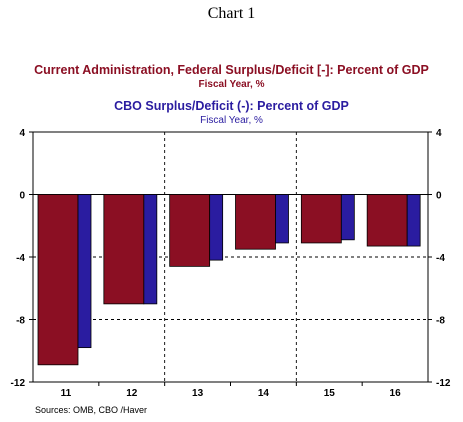 This screenshot has width=463, height=422. I want to click on ytick-label-left: -12, so click(18, 383).